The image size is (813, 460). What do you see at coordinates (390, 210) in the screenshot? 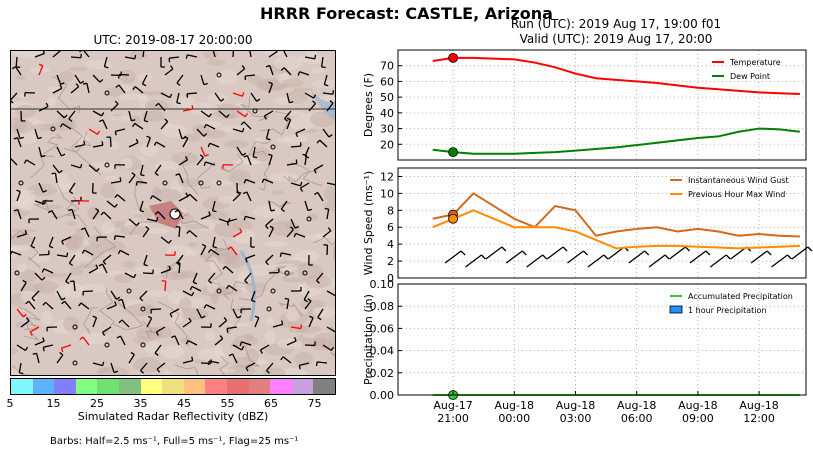
I see `y-tick-label: 8` at bounding box center [390, 210].